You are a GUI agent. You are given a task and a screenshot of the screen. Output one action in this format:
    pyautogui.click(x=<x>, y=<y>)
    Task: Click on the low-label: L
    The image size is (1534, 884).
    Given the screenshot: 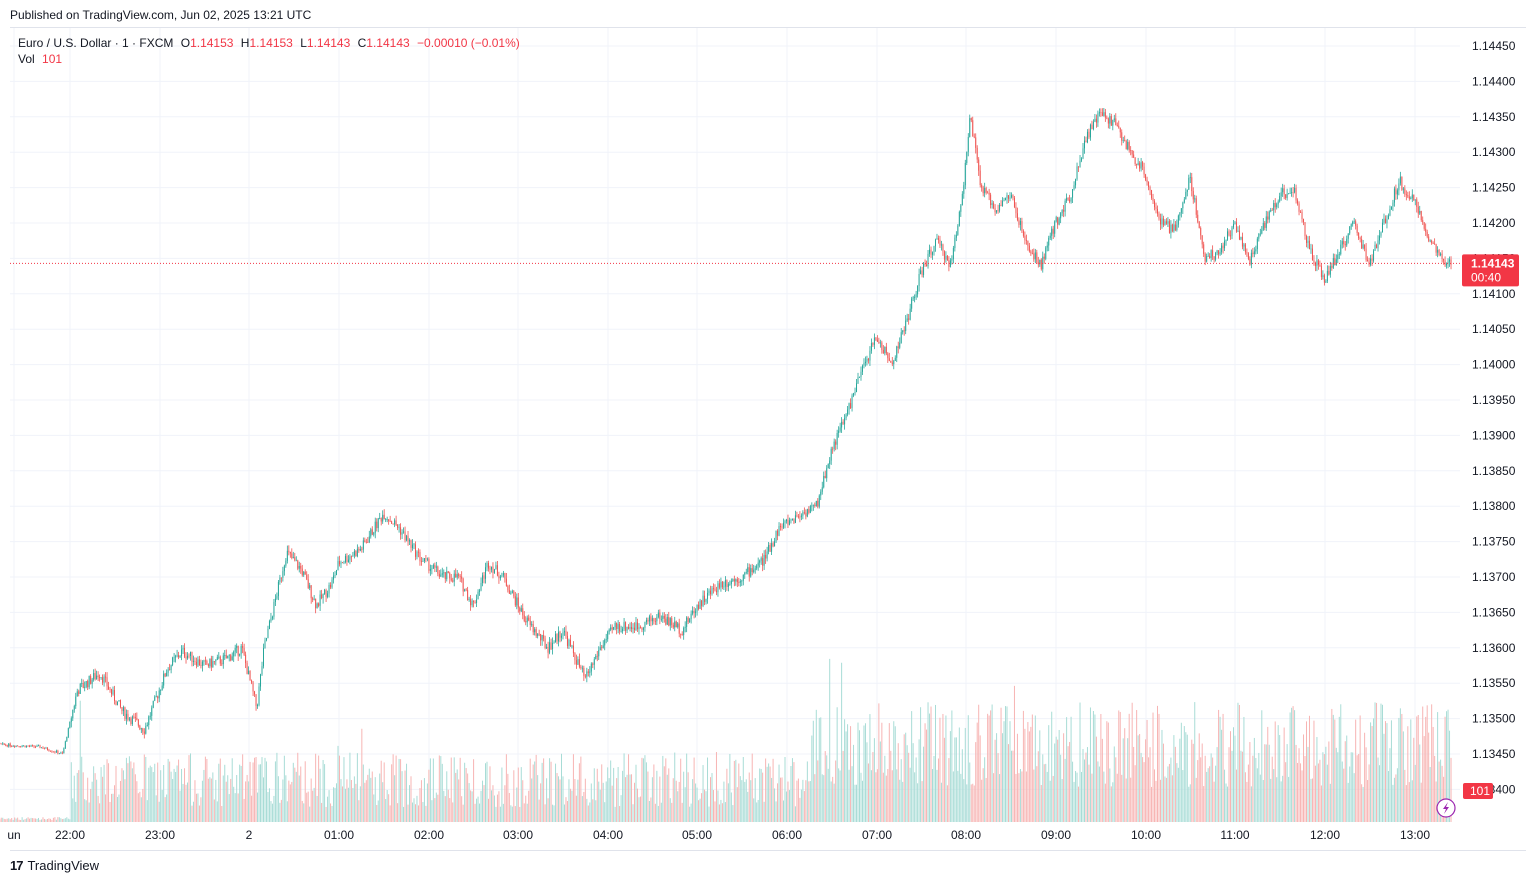 What is the action you would take?
    pyautogui.click(x=303, y=43)
    